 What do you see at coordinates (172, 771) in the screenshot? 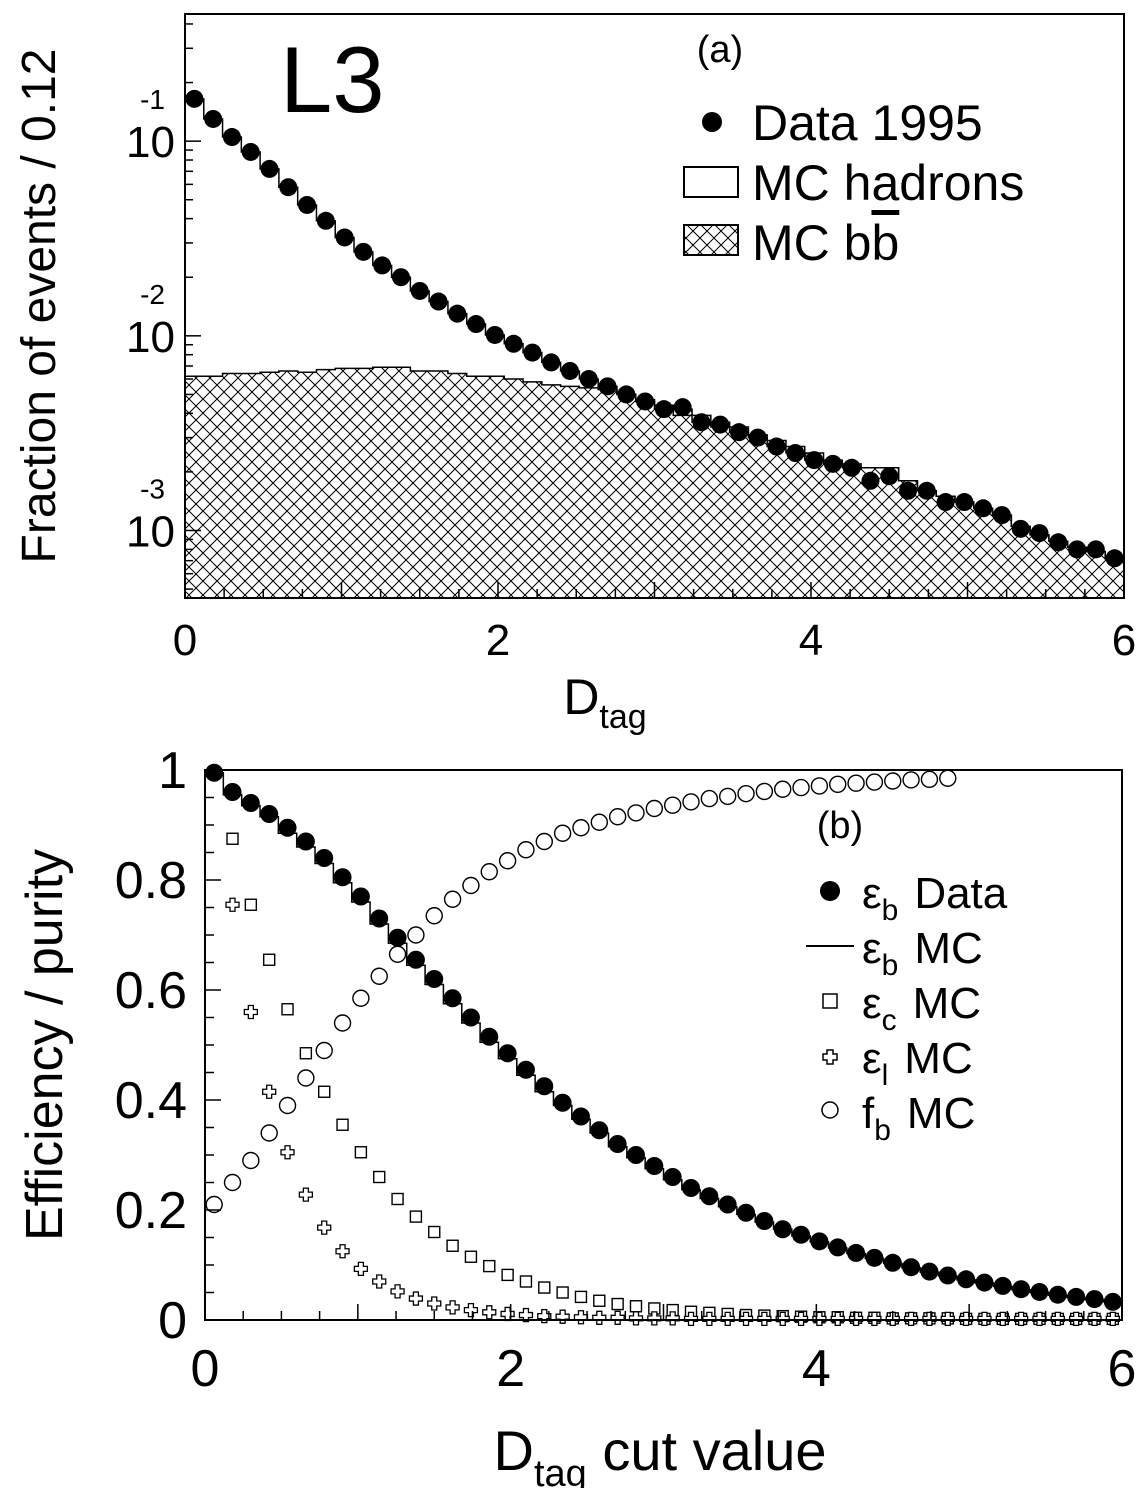
I see `y-tick-label: 1` at bounding box center [172, 771].